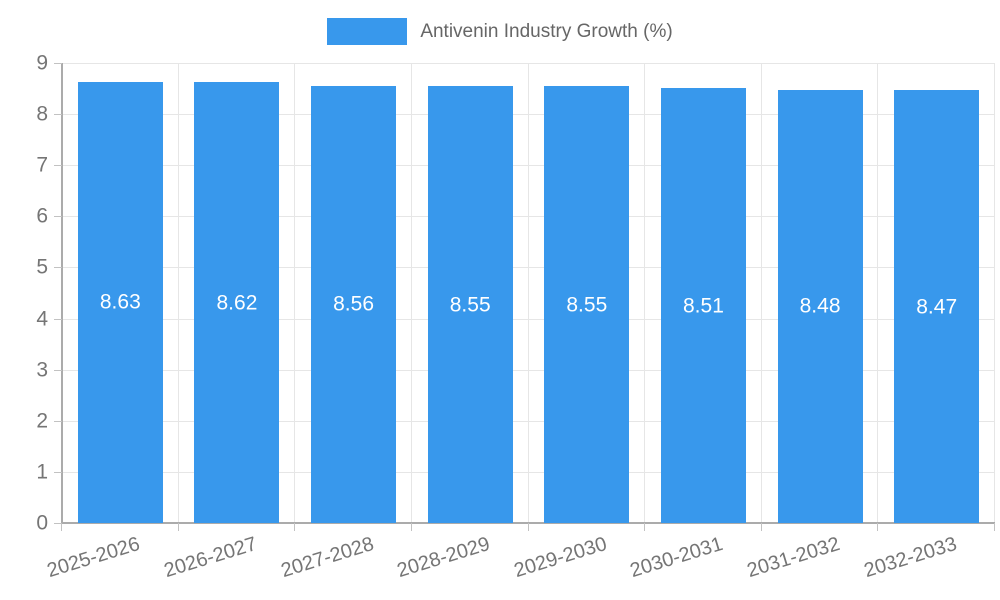 This screenshot has height=600, width=1000. I want to click on y-axis-tick-label: 8, so click(42, 114).